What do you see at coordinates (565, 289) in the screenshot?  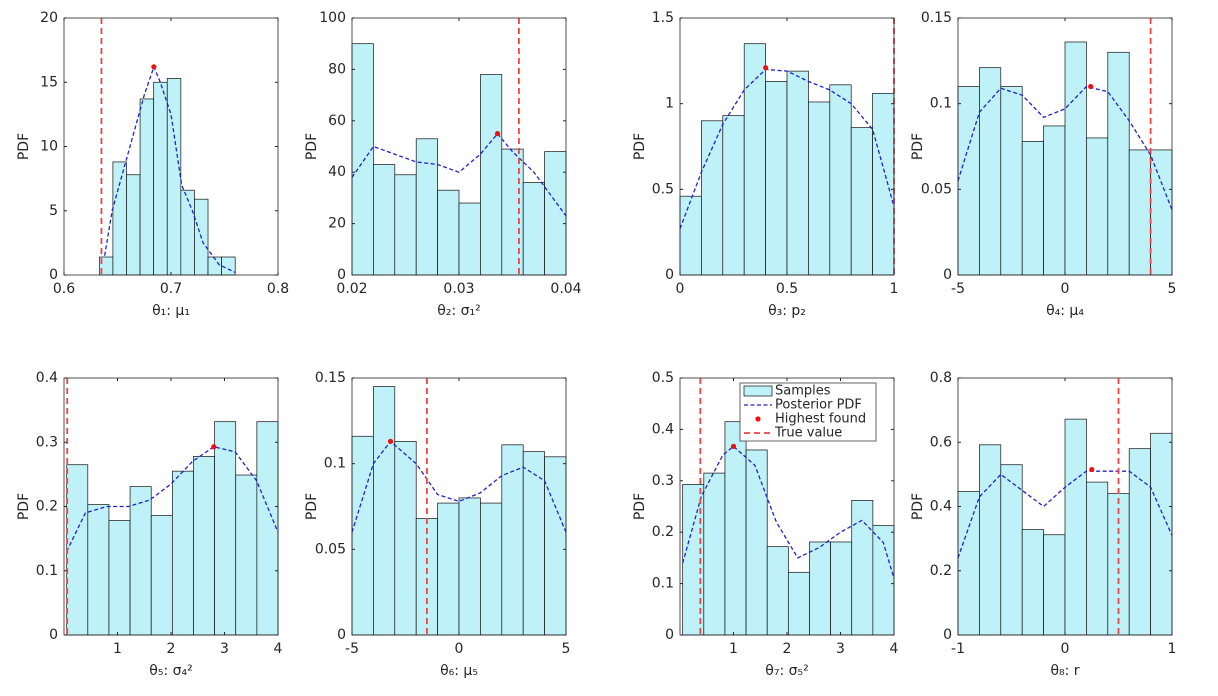 I see `x-tick-label: 0.04` at bounding box center [565, 289].